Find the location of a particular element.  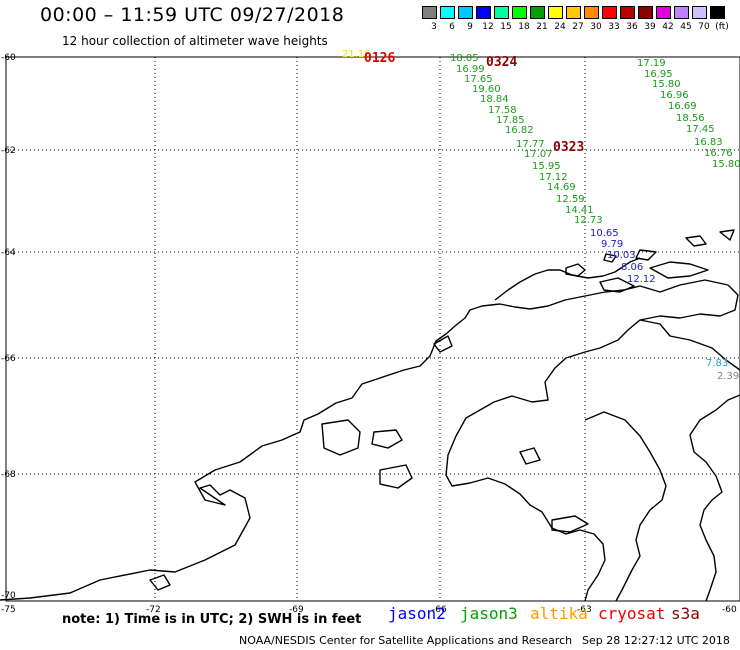

wave-height-value: 9.79 is located at coordinates (612, 244).